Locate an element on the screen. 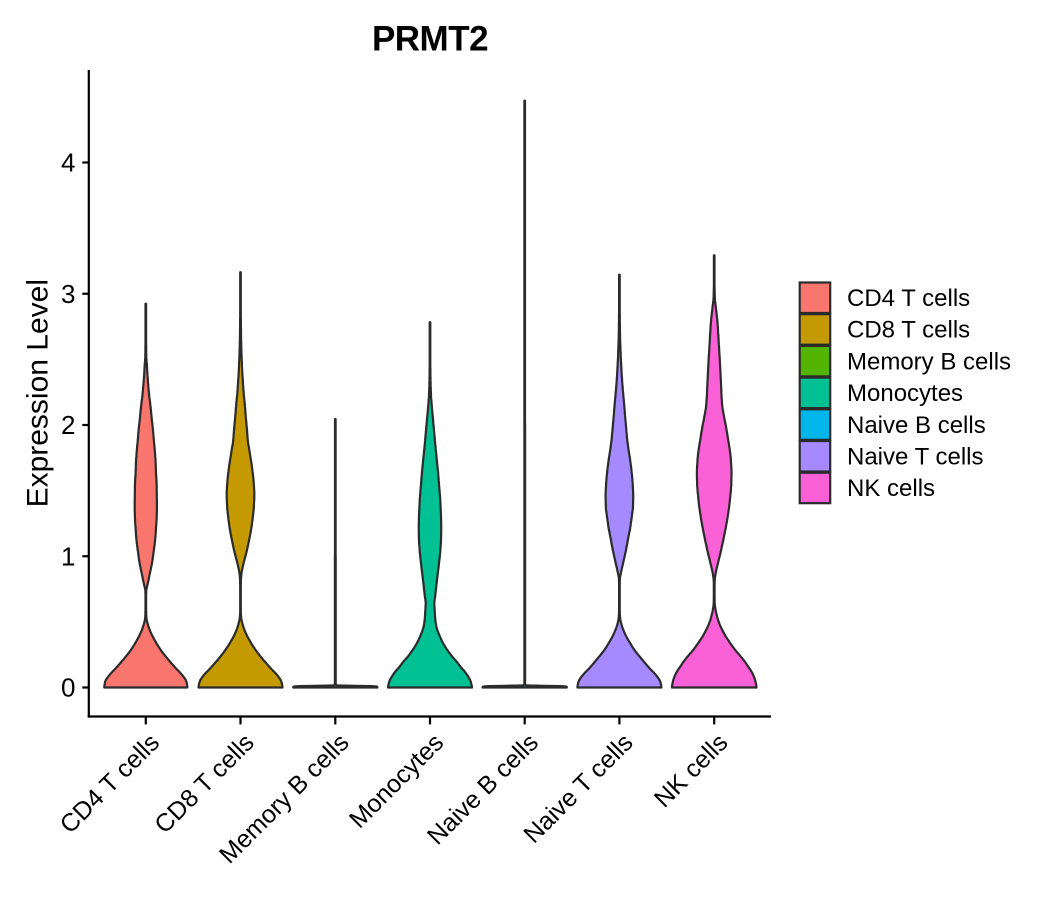 The width and height of the screenshot is (1050, 905). svg-text: Naive B cells is located at coordinates (916, 425).